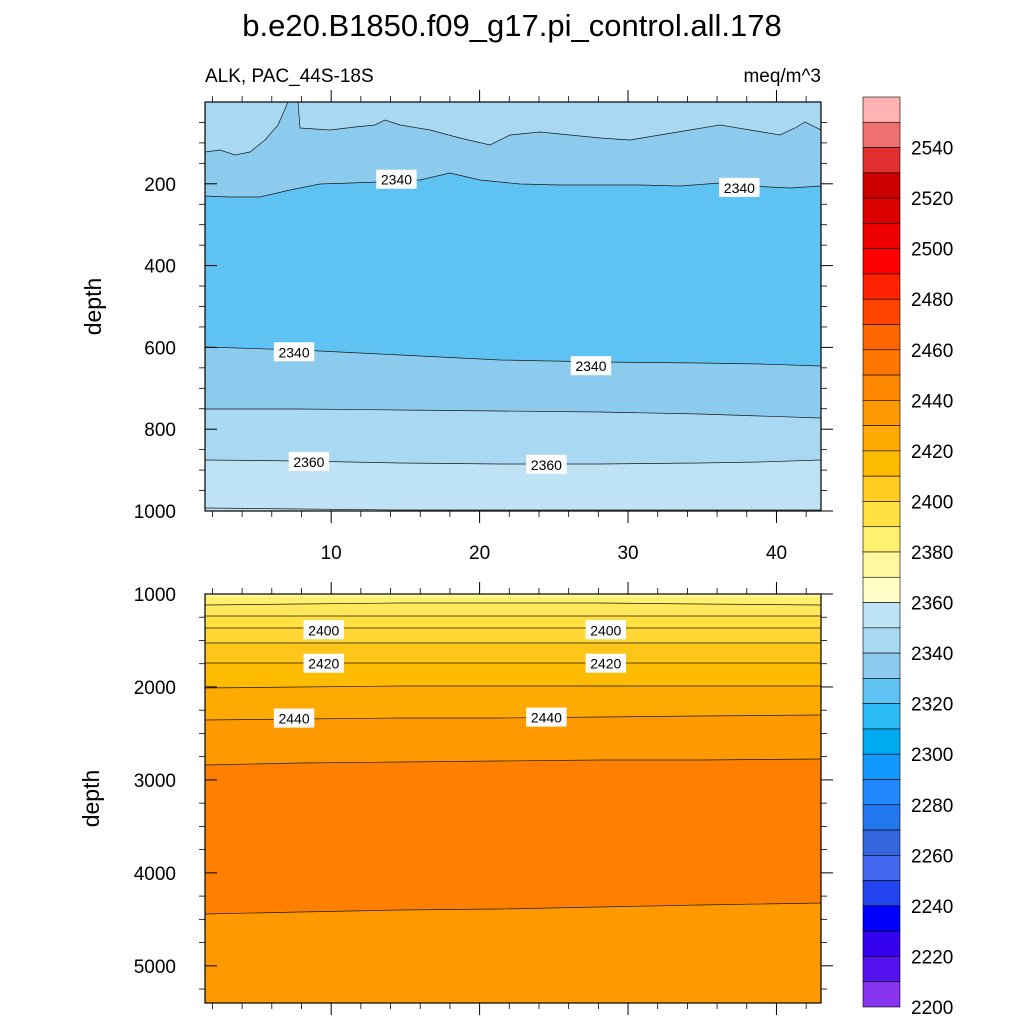  What do you see at coordinates (160, 267) in the screenshot?
I see `y-tick-label: 400` at bounding box center [160, 267].